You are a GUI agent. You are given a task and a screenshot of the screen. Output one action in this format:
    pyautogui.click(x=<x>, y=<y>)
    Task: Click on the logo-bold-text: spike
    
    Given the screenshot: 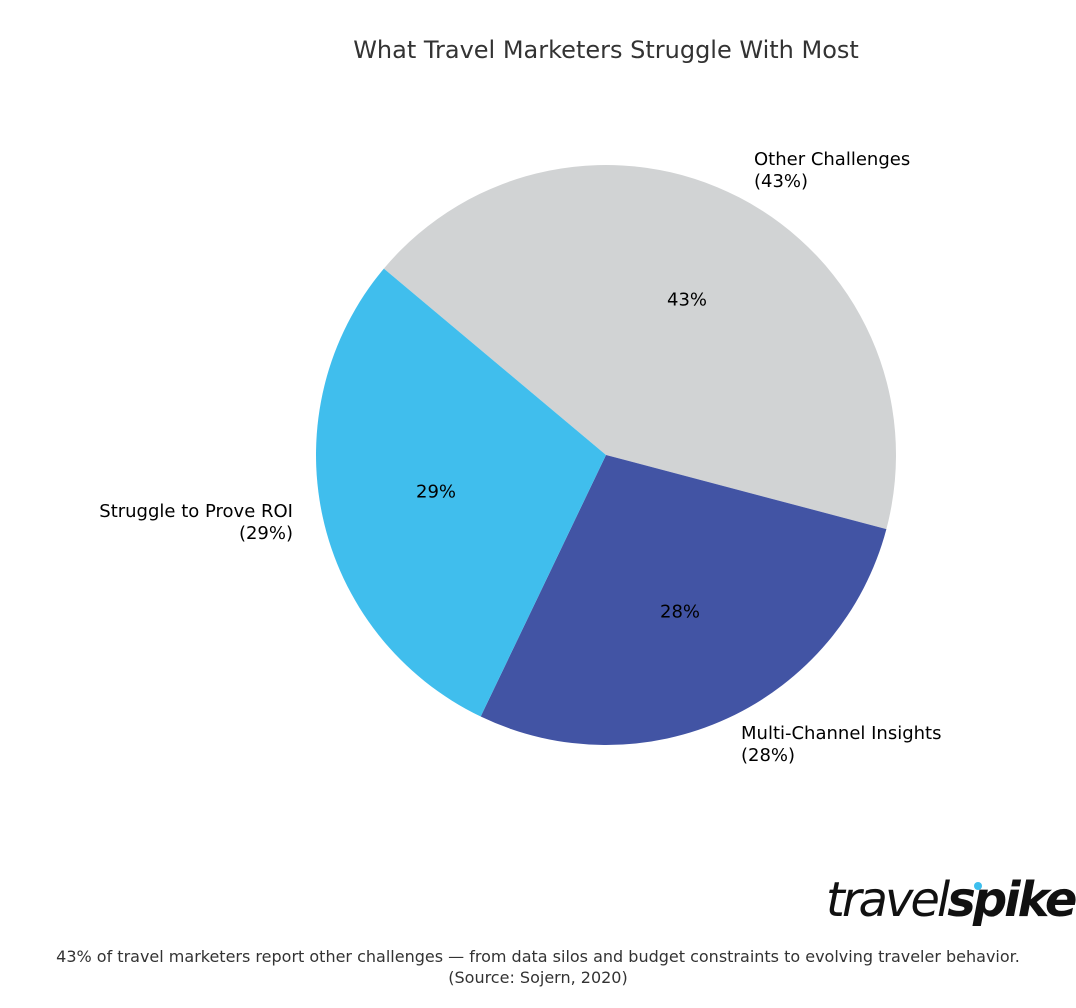 What is the action you would take?
    pyautogui.click(x=1011, y=900)
    